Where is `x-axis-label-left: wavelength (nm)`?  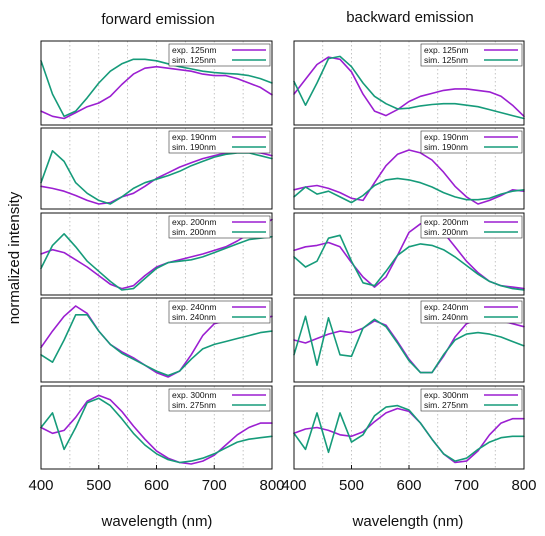 x-axis-label-left: wavelength (nm) is located at coordinates (157, 521).